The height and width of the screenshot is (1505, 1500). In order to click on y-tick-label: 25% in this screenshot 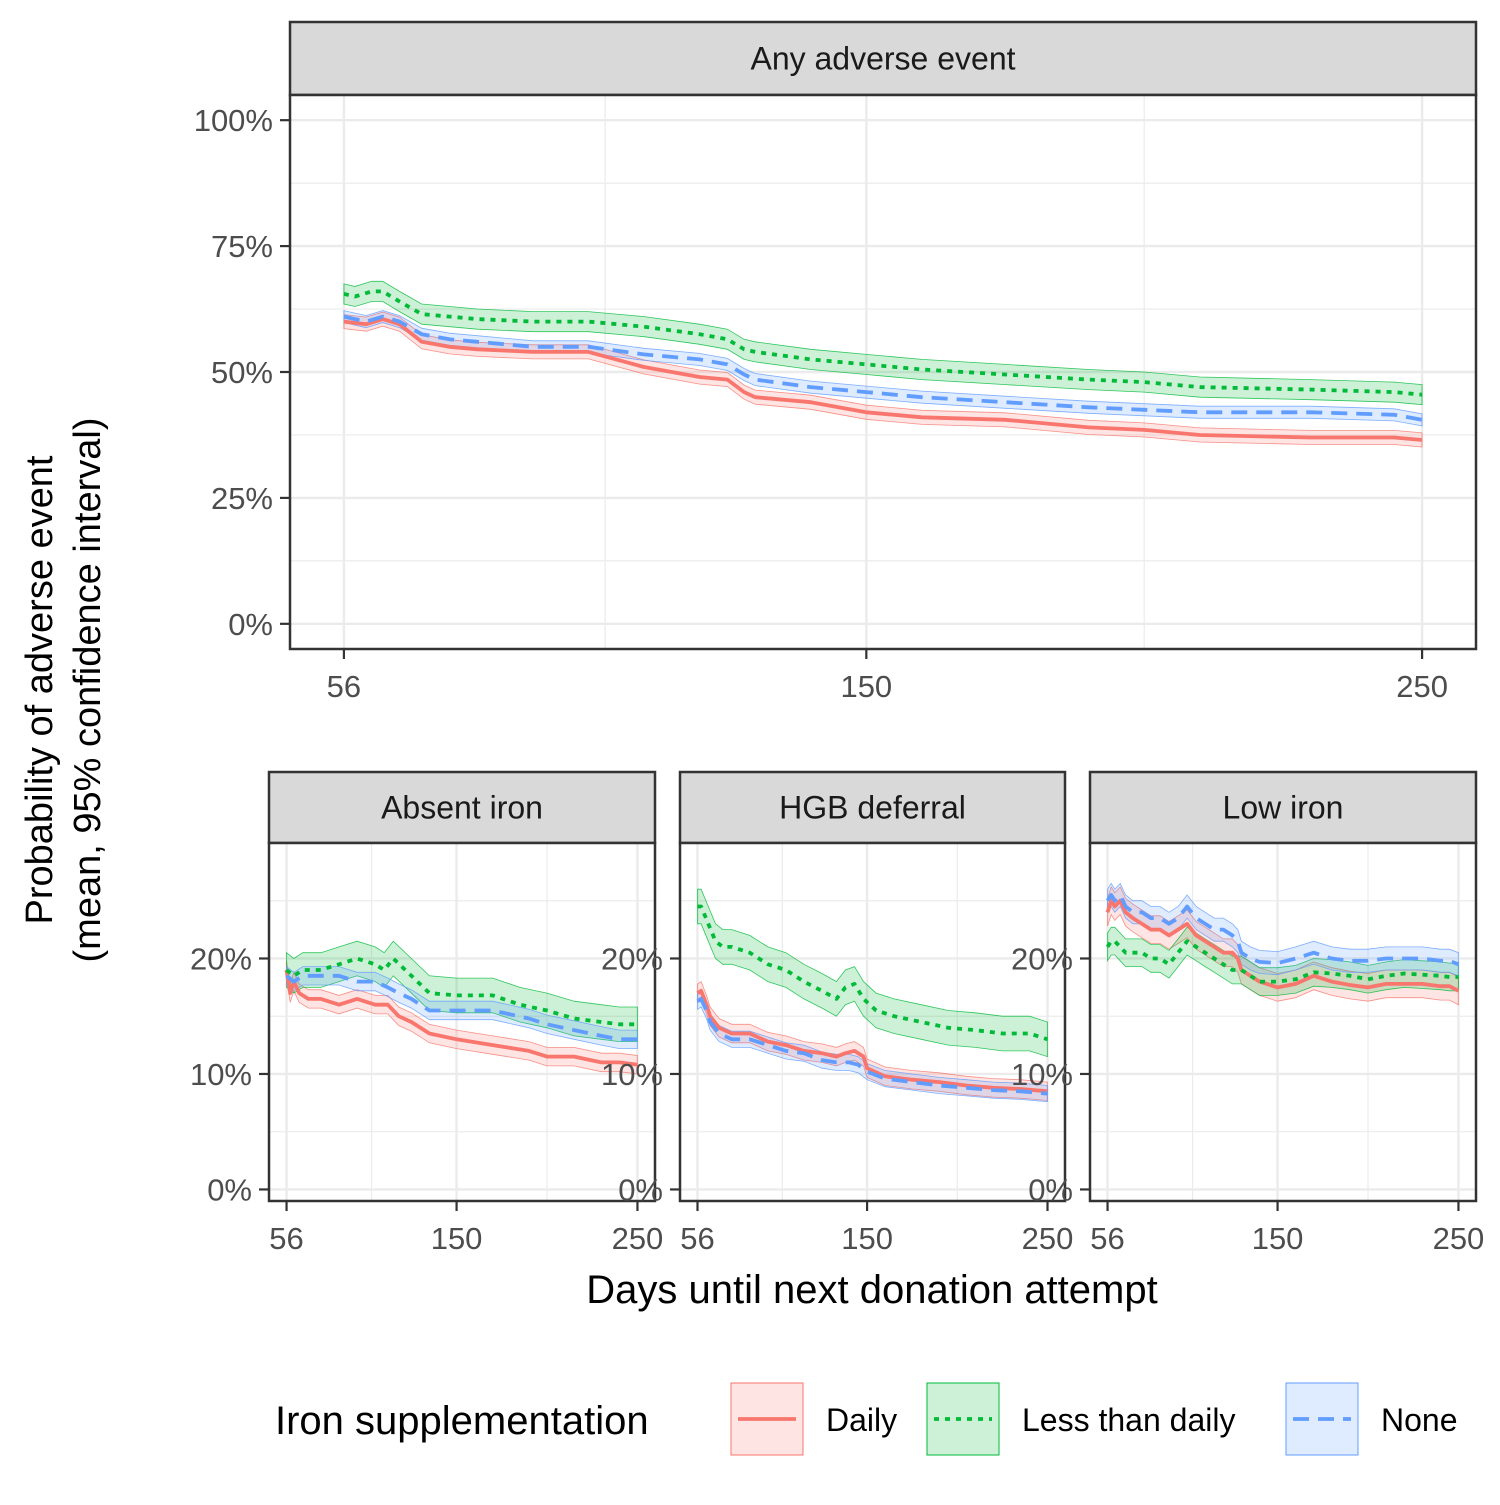, I will do `click(242, 498)`.